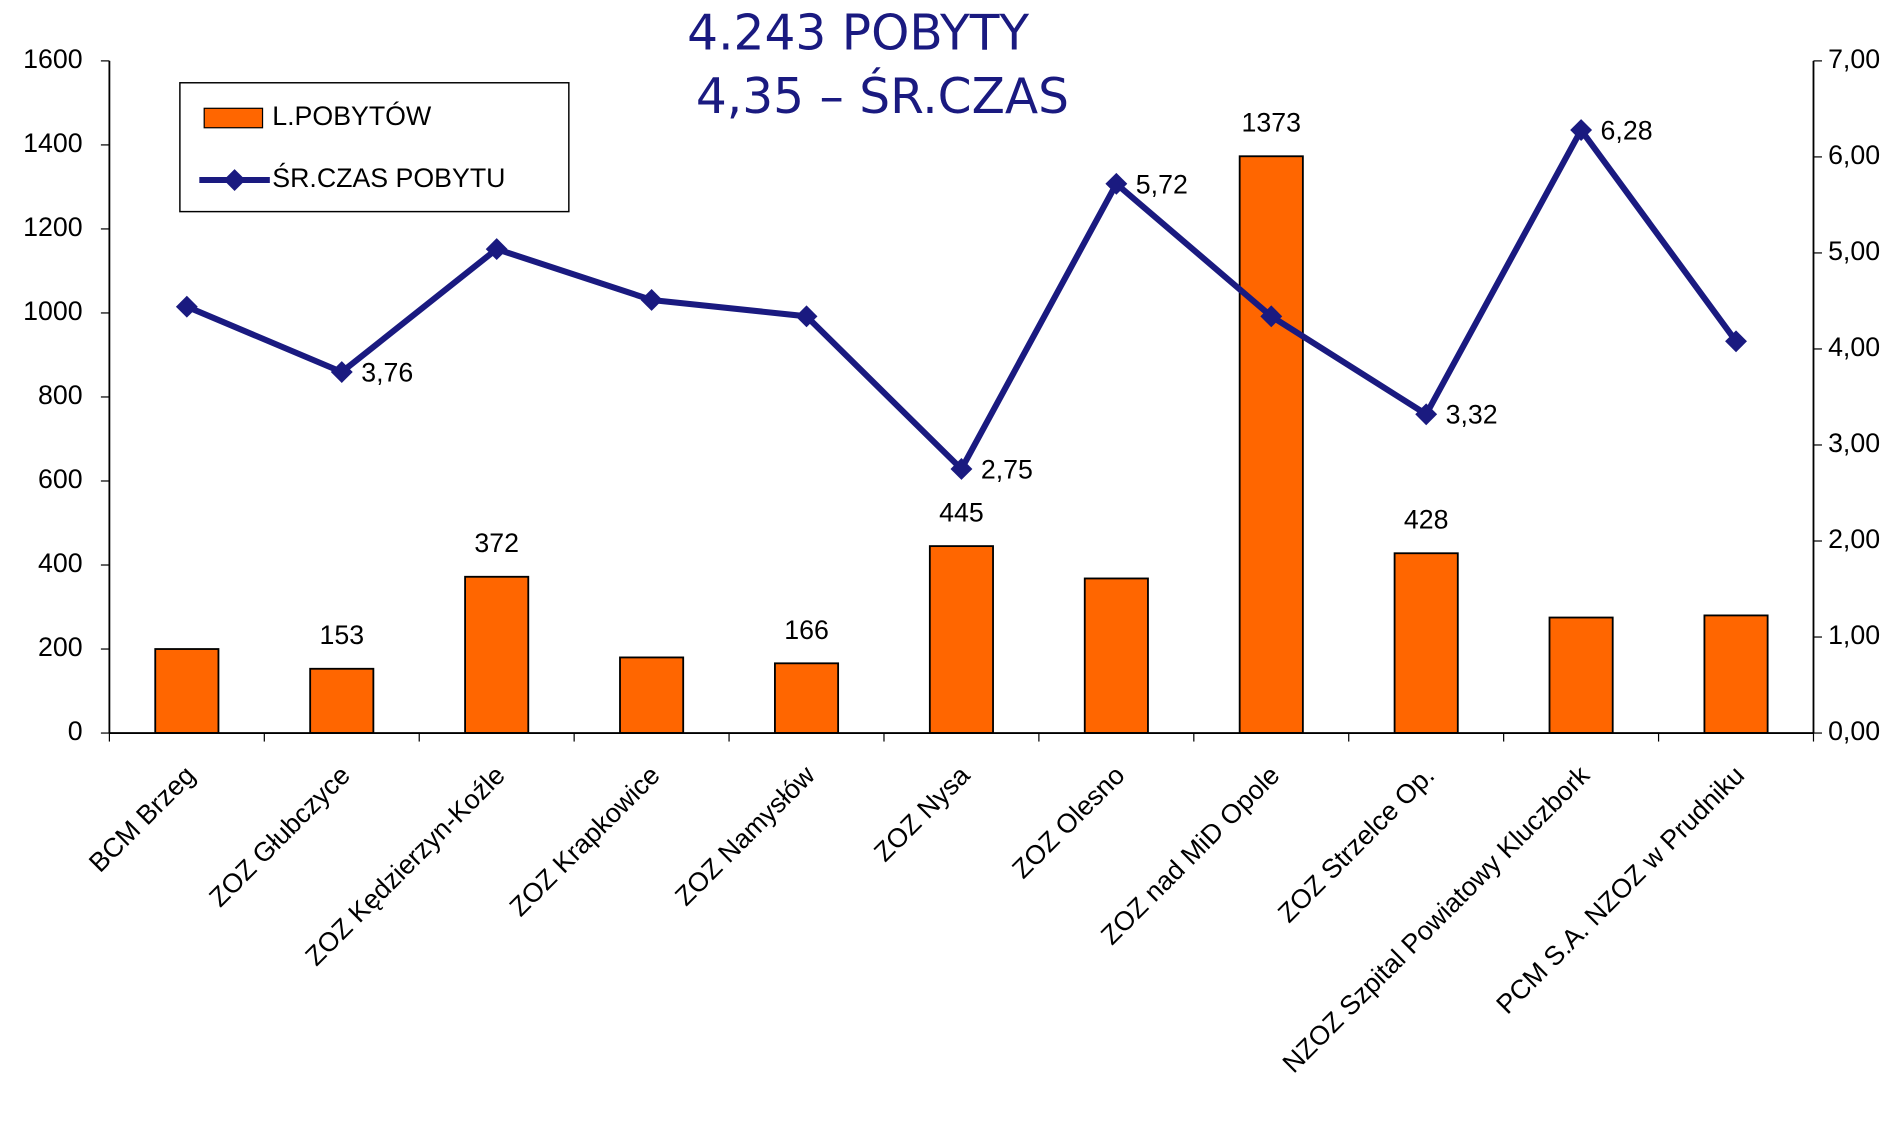  Describe the element at coordinates (585, 841) in the screenshot. I see `x-tick-label: ZOZ Krapkowice` at that location.